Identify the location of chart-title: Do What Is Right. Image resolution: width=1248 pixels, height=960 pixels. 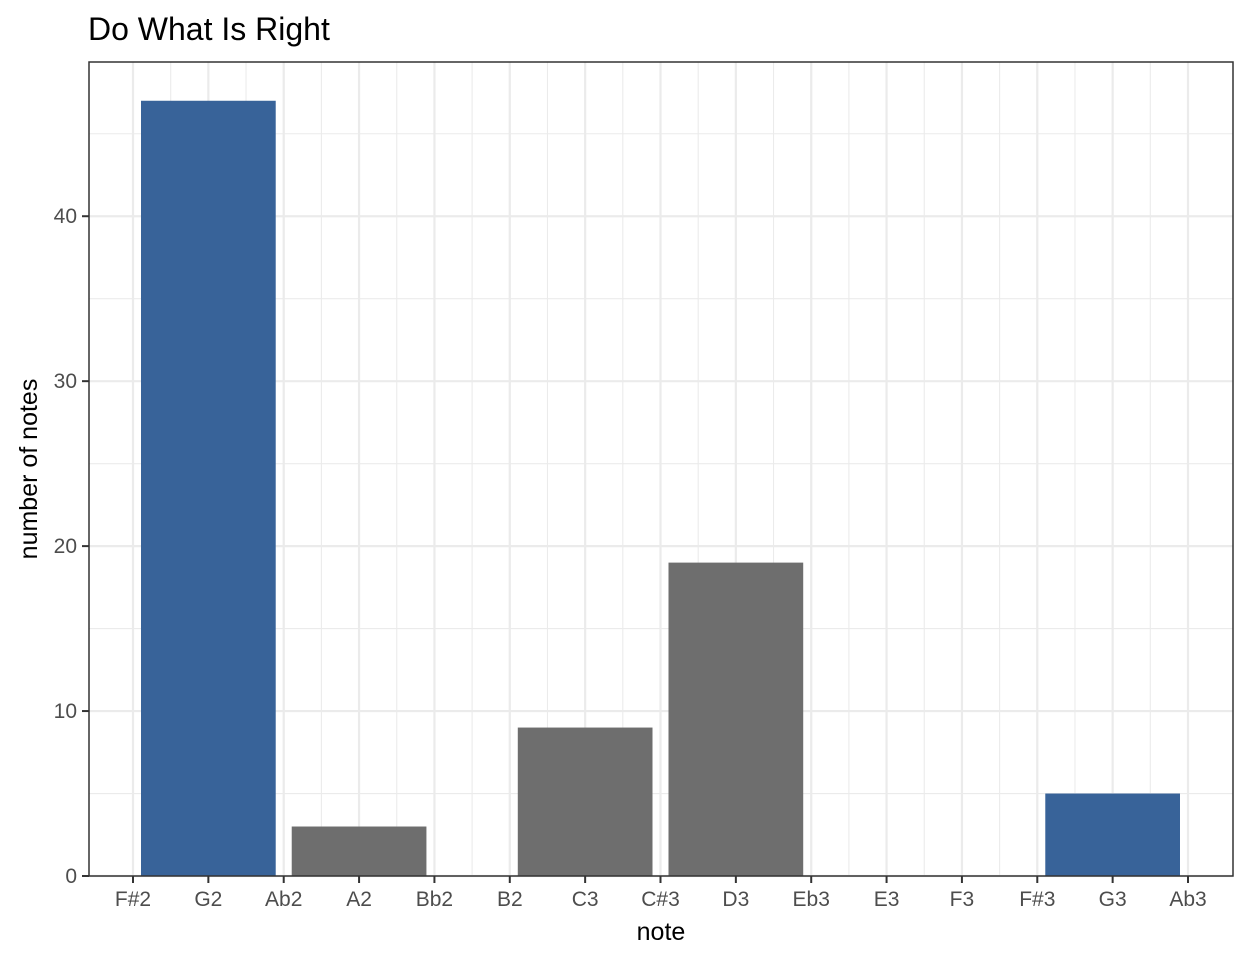
(209, 29).